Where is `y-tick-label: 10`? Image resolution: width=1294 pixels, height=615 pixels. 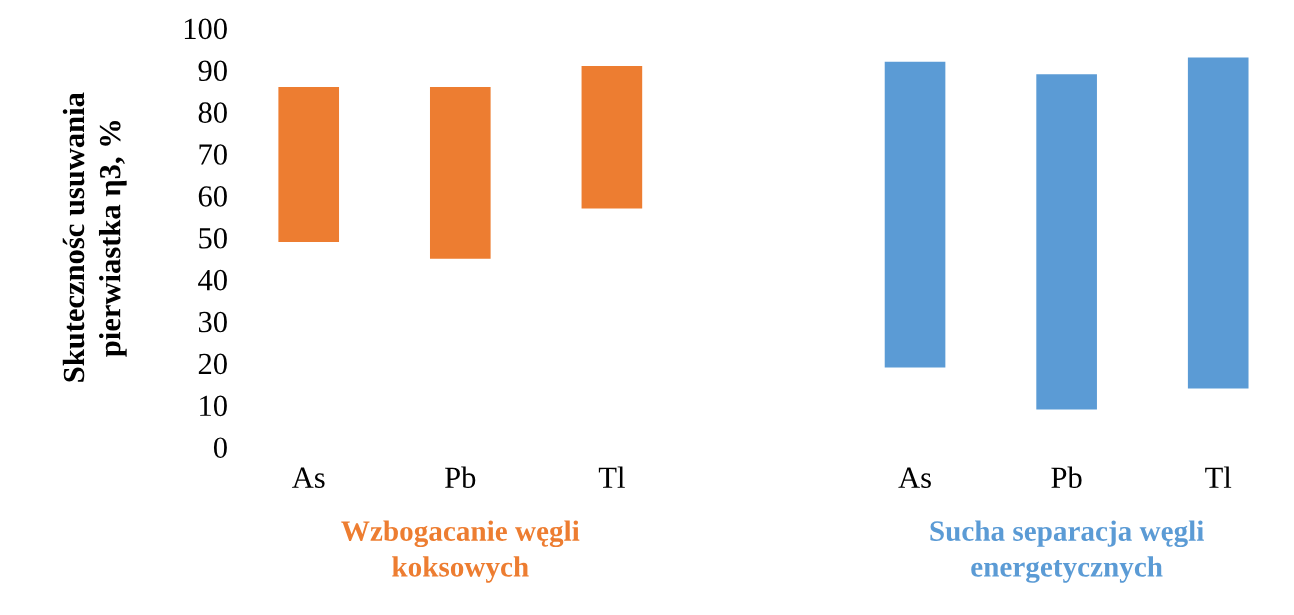
y-tick-label: 10 is located at coordinates (213, 406).